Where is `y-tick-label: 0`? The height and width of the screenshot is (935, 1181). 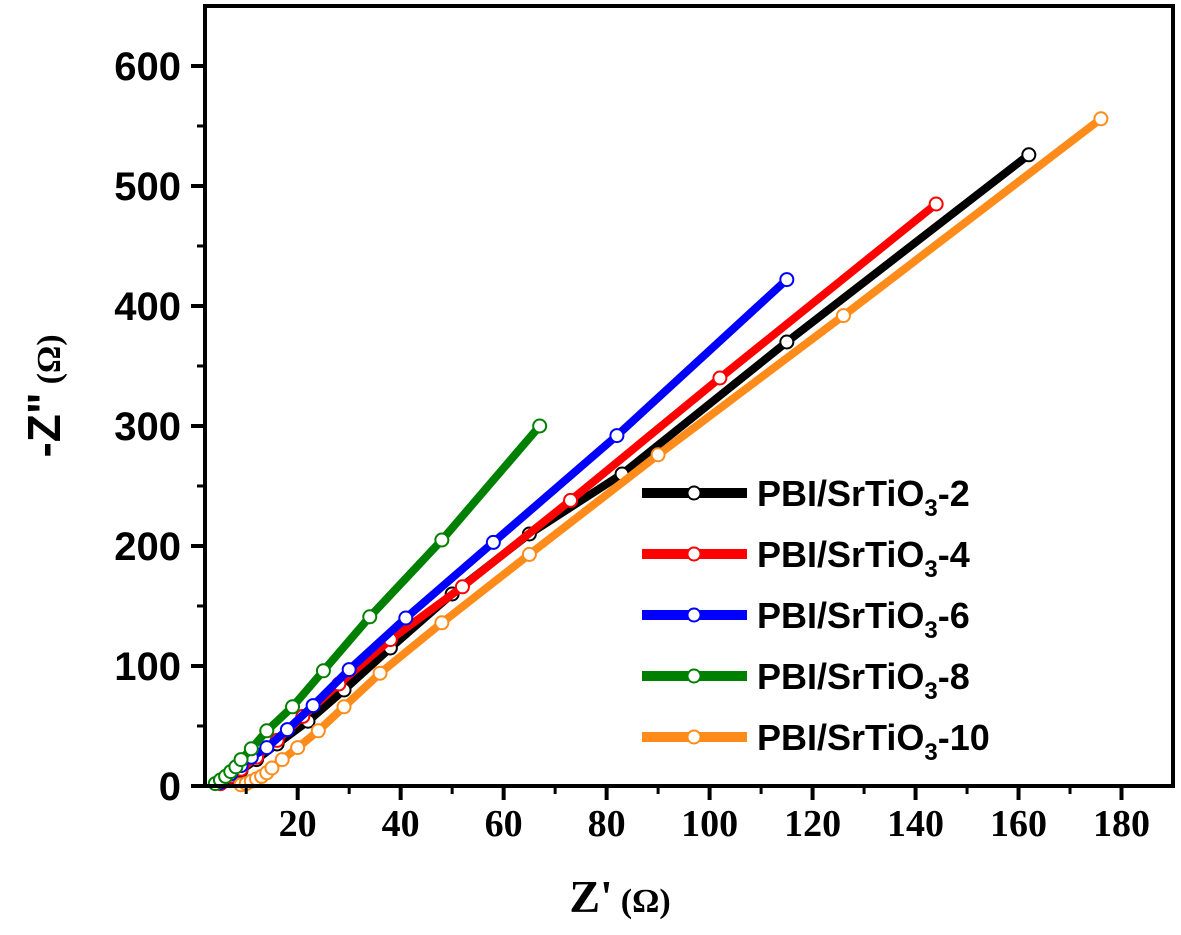 y-tick-label: 0 is located at coordinates (170, 787).